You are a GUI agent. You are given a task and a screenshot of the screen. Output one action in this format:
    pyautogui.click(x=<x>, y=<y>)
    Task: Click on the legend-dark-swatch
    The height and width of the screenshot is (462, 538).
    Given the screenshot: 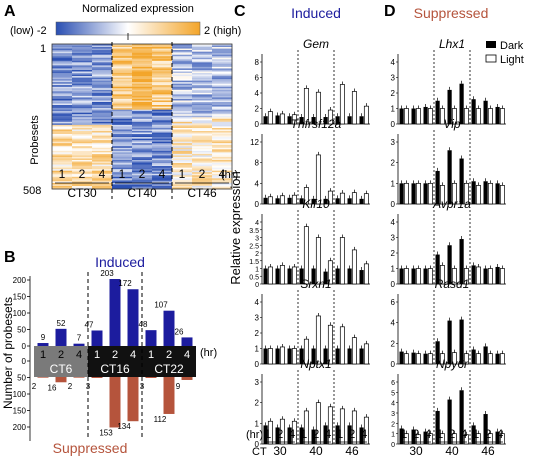 What is the action you would take?
    pyautogui.click(x=491, y=44)
    